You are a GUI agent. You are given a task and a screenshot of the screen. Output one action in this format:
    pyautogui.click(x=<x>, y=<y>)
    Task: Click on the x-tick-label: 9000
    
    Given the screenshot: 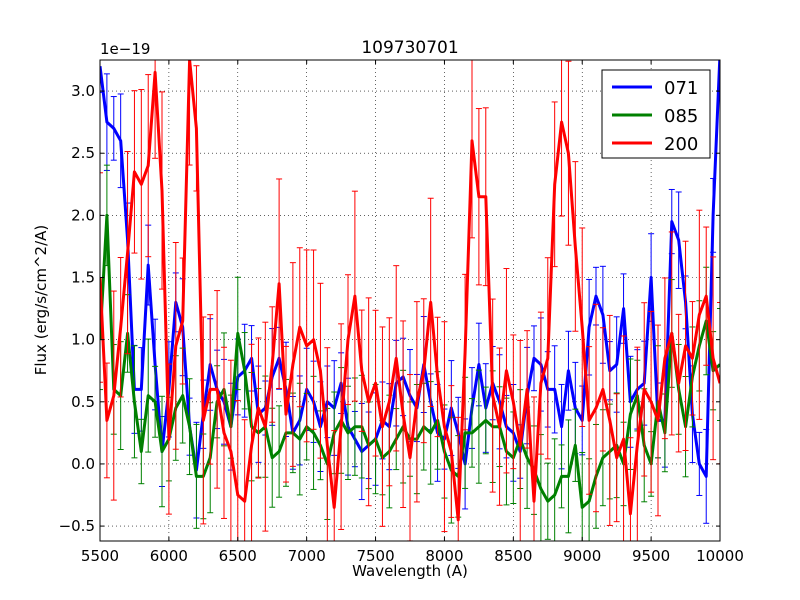 What is the action you would take?
    pyautogui.click(x=582, y=556)
    